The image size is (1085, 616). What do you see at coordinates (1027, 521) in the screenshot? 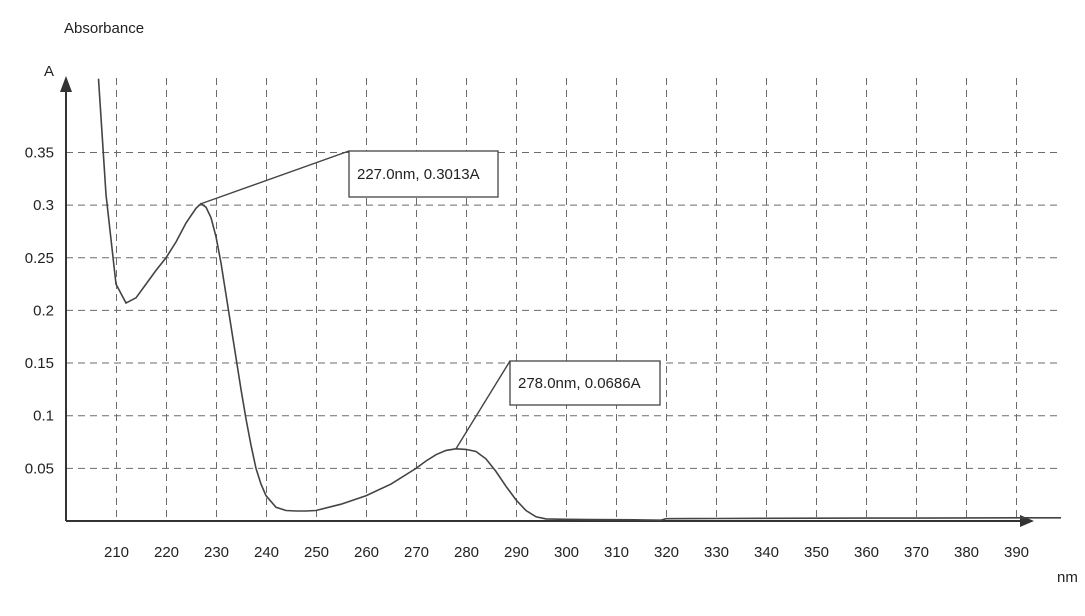
I see `x-axis-arrow` at bounding box center [1027, 521].